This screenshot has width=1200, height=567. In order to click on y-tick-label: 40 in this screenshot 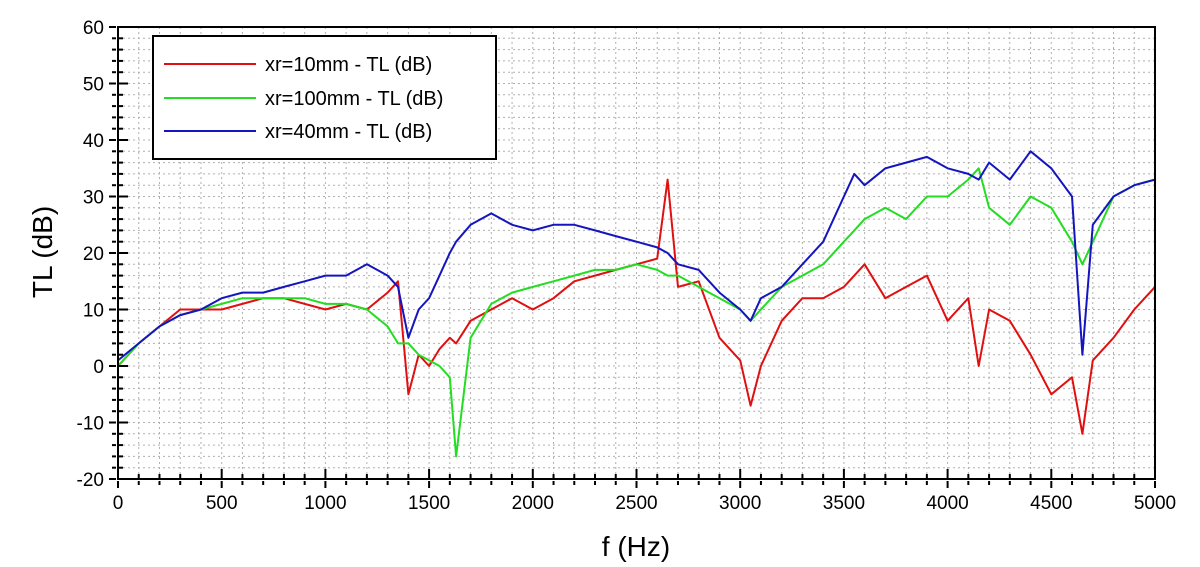, I will do `click(93, 141)`.